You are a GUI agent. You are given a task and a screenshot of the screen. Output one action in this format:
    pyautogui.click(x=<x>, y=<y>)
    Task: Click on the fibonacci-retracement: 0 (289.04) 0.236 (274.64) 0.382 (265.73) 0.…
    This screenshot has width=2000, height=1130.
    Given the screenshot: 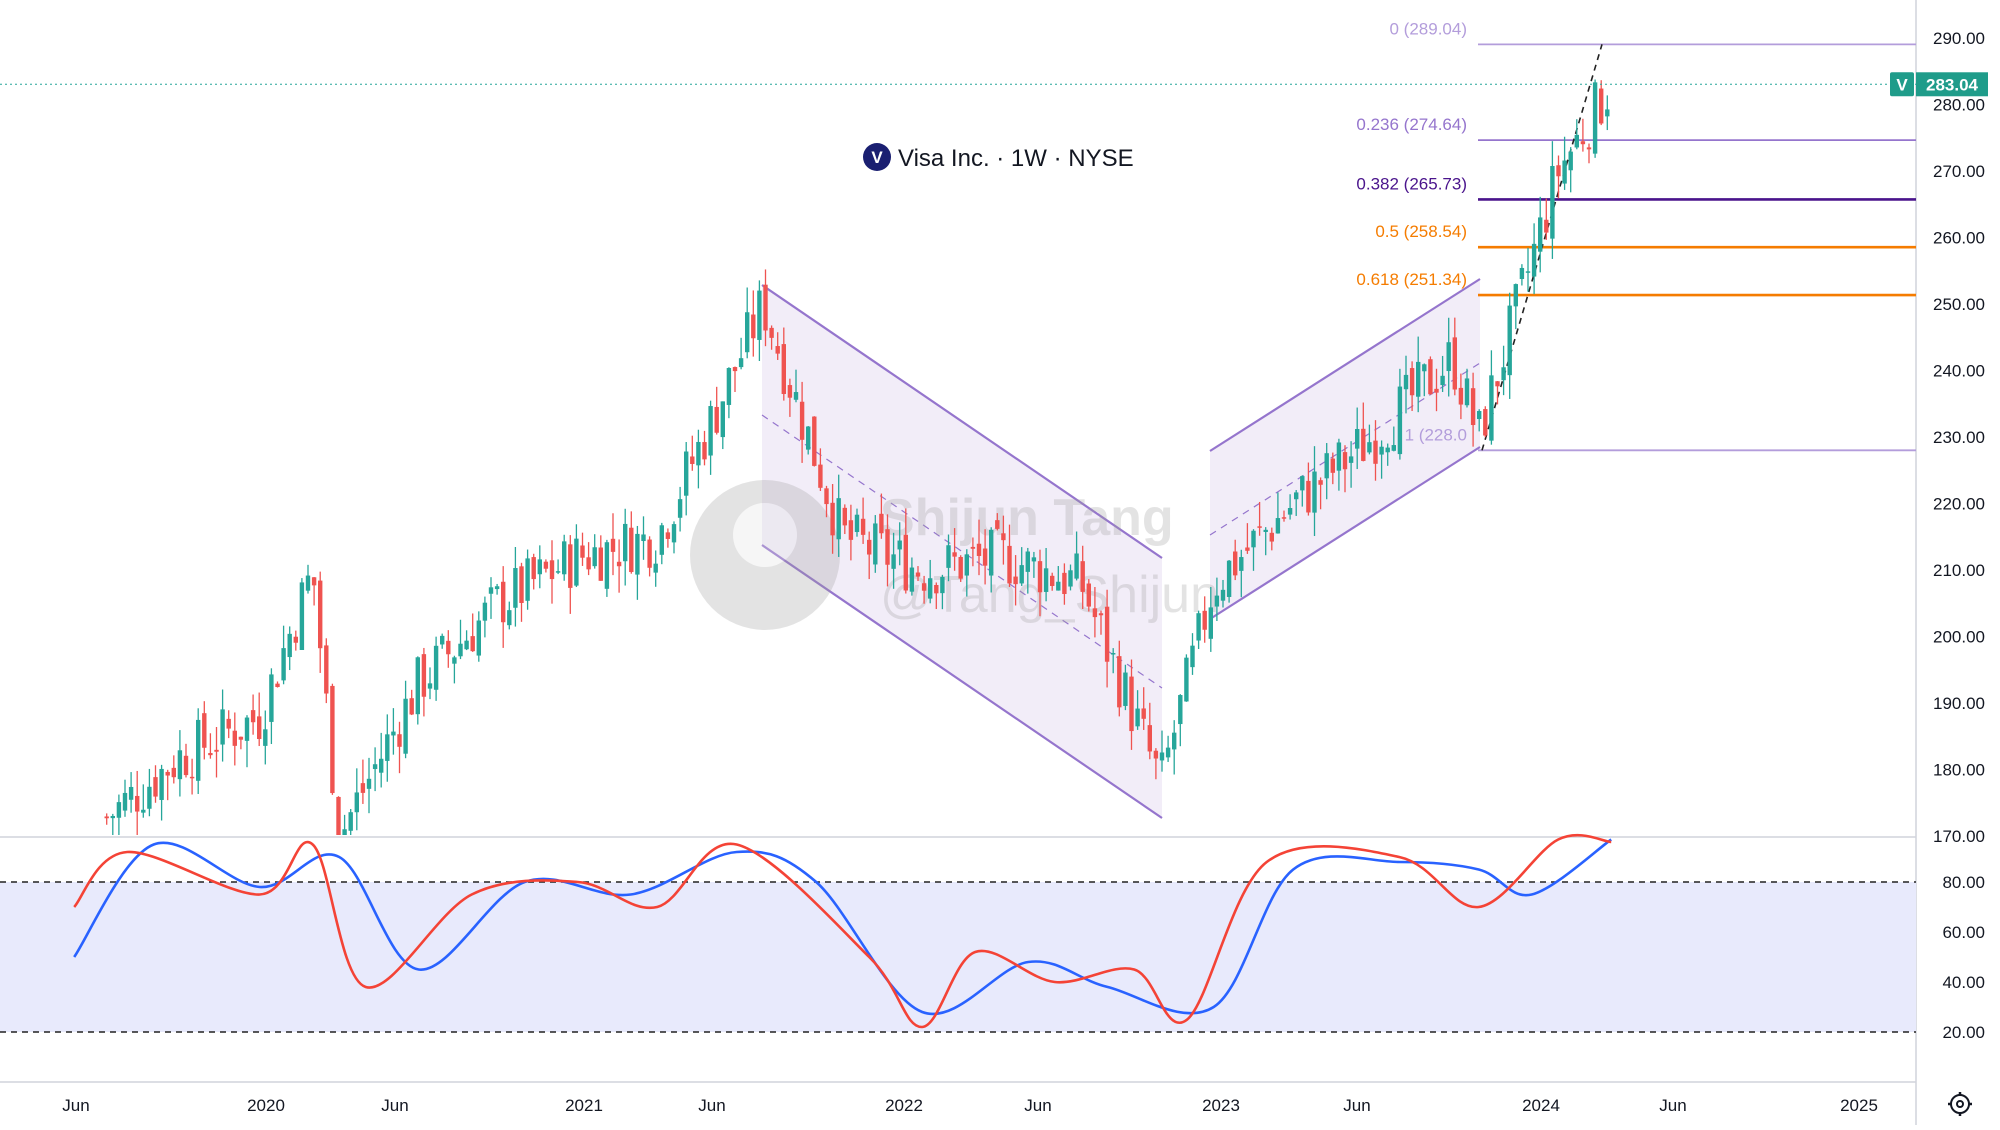 What is the action you would take?
    pyautogui.click(x=1636, y=235)
    